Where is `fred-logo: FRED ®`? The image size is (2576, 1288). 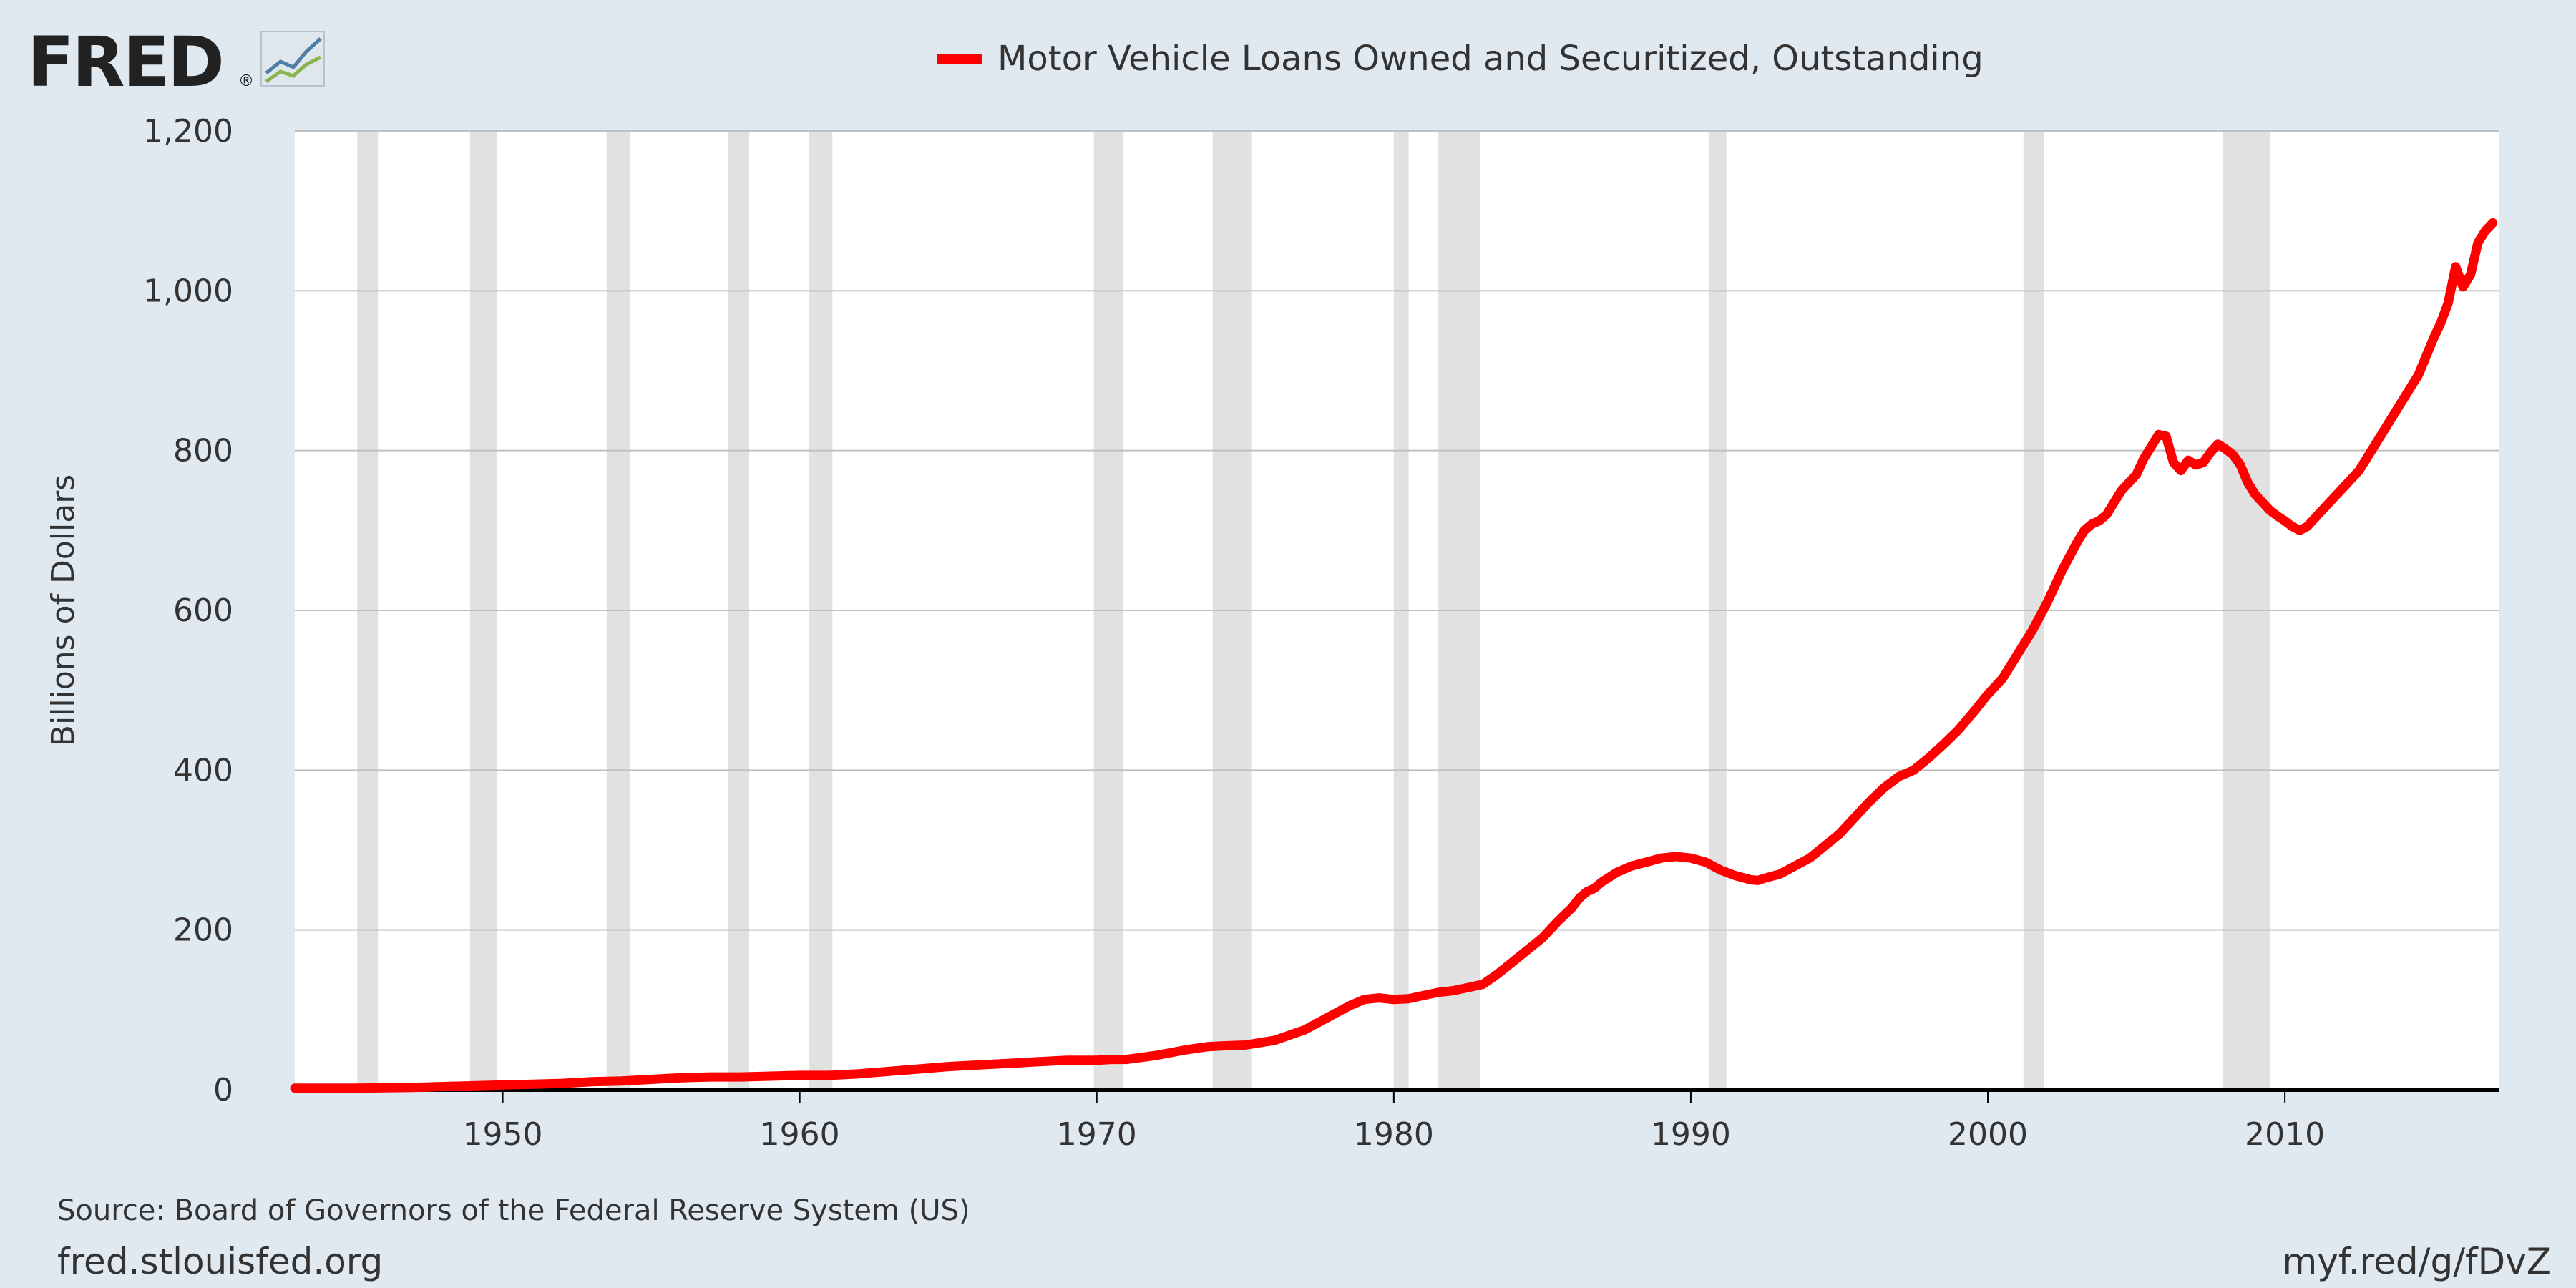 fred-logo: FRED ® is located at coordinates (176, 62).